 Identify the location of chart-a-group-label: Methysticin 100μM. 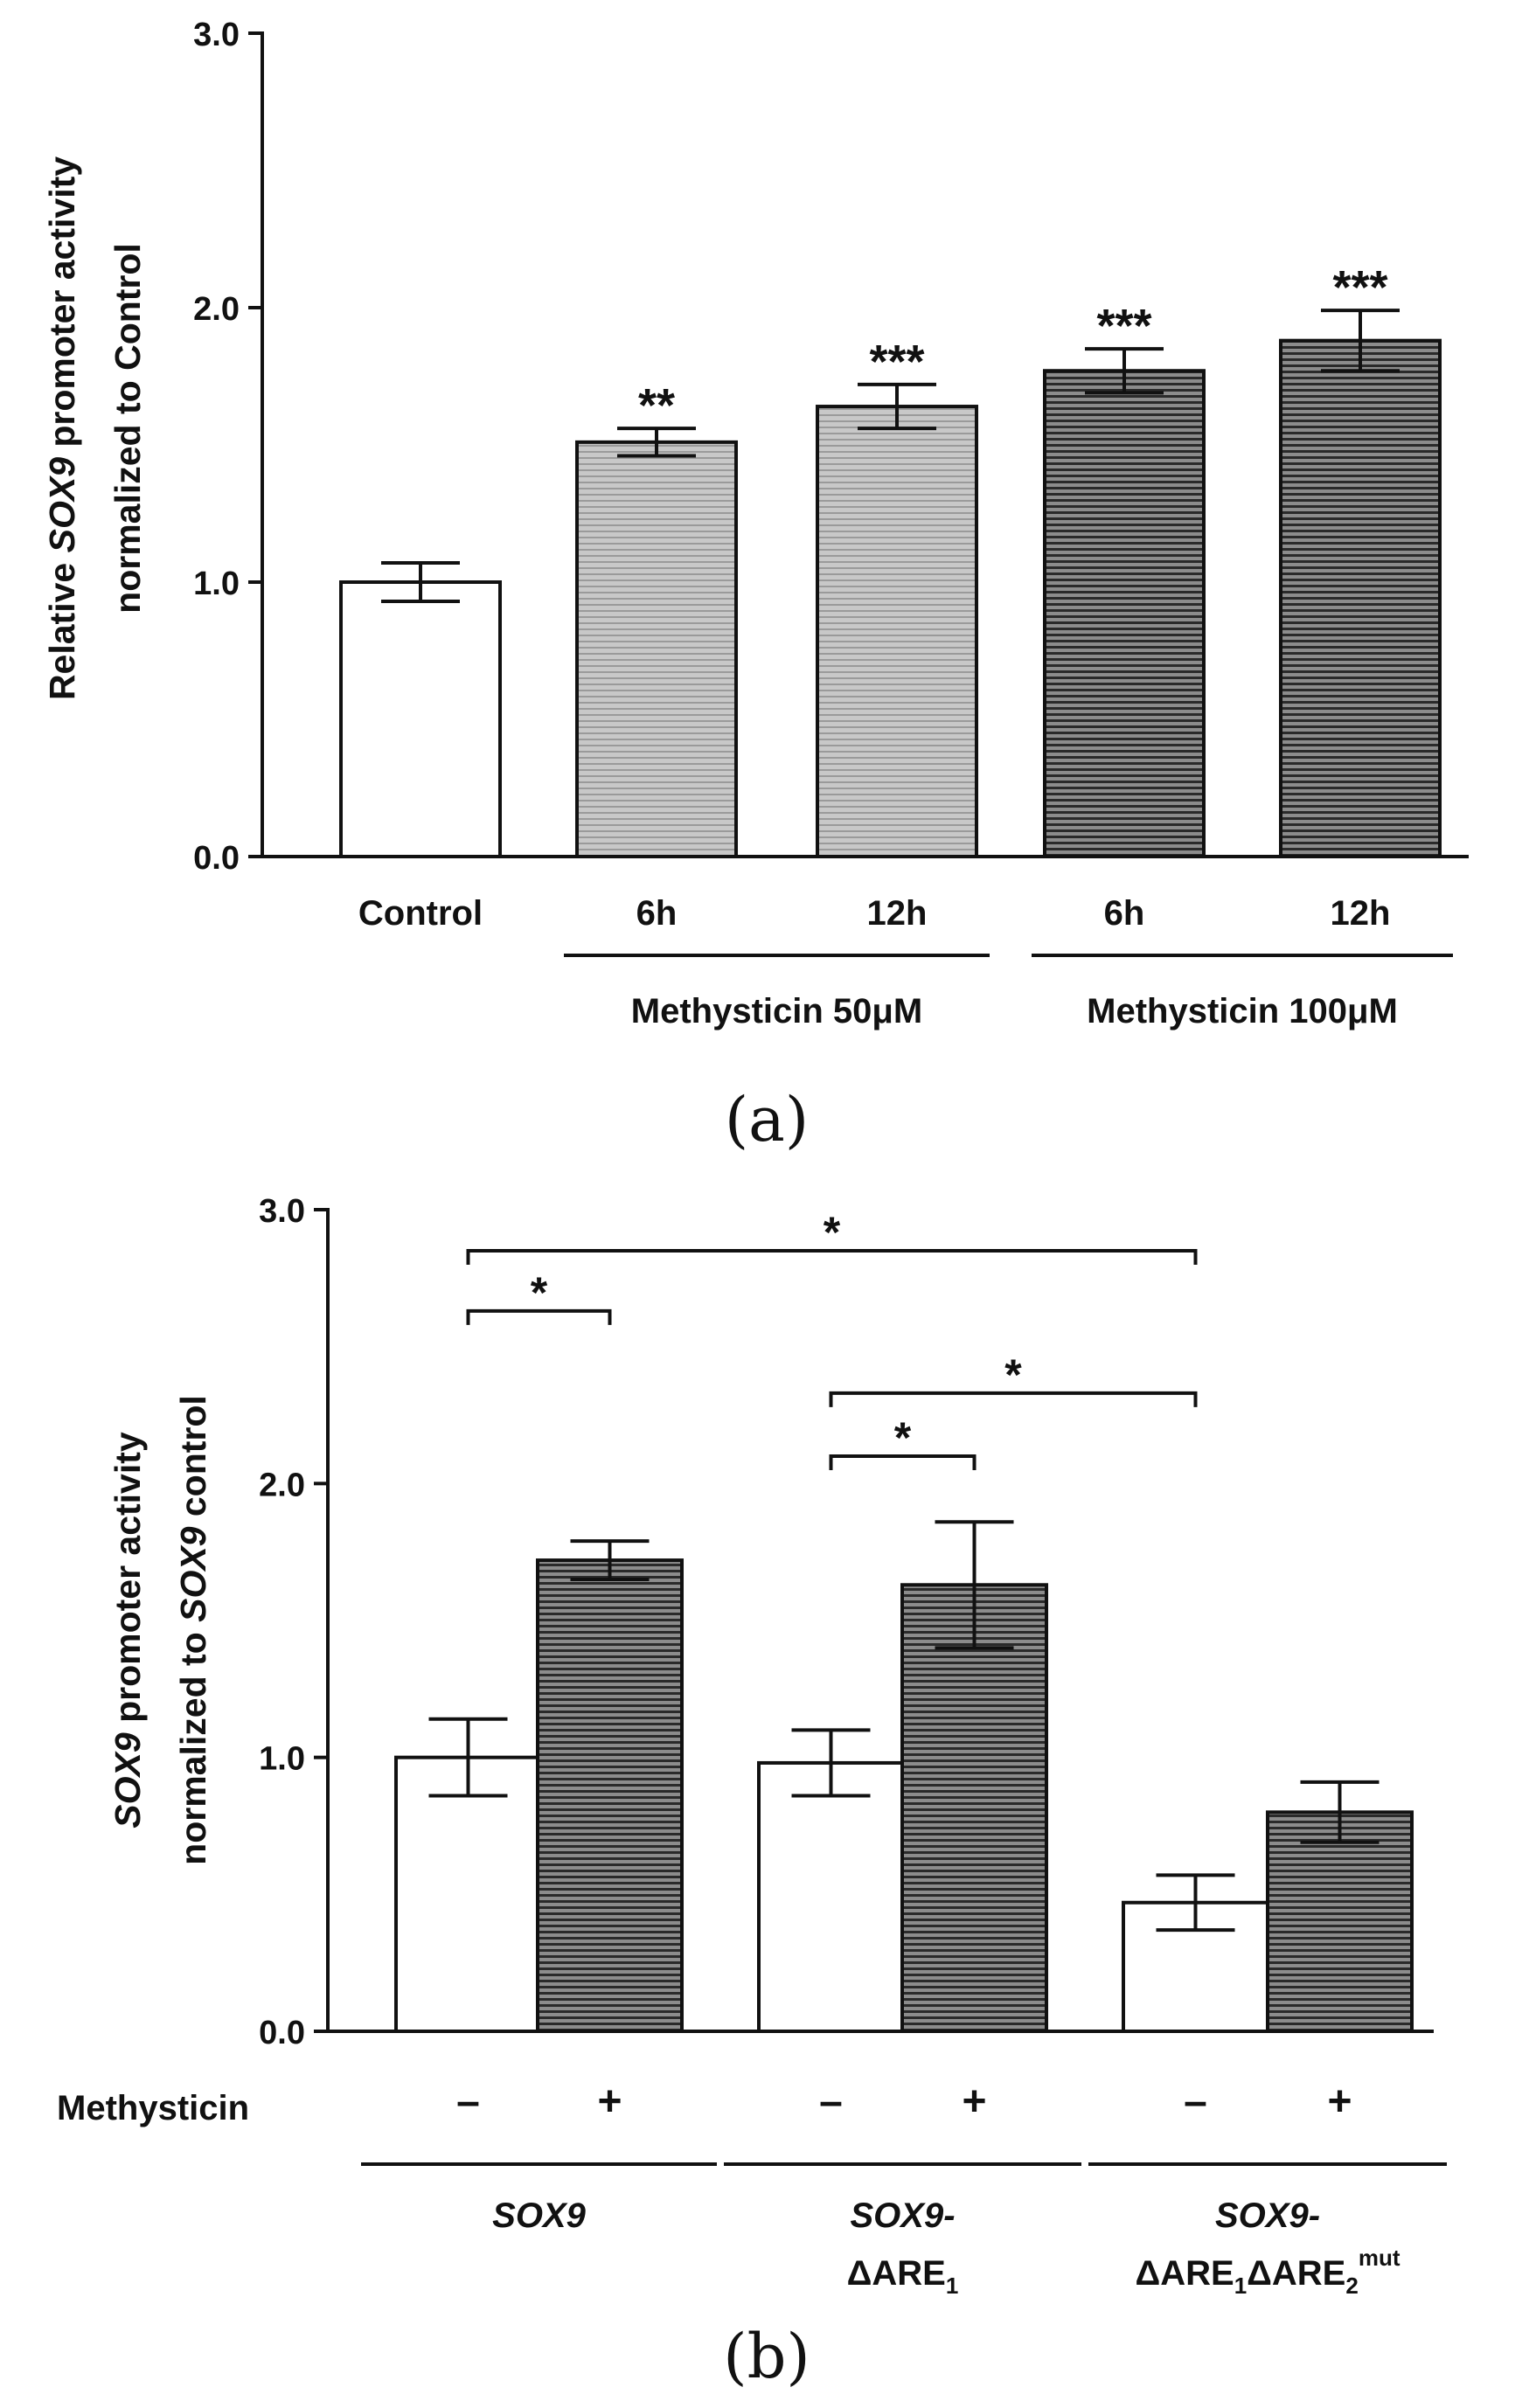
(1242, 1011).